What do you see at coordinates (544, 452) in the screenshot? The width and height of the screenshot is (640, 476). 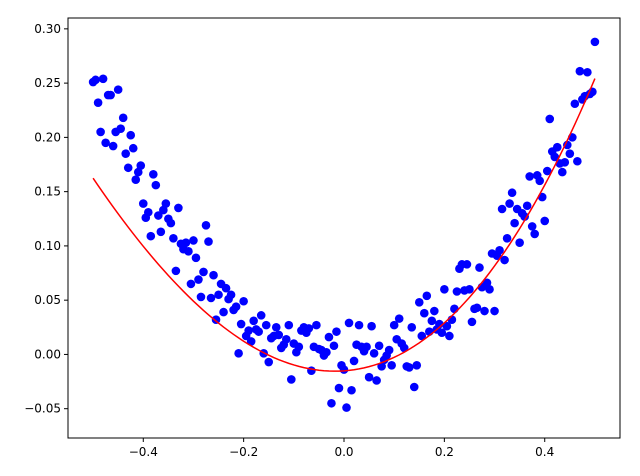 I see `x-tick-label: 0.4` at bounding box center [544, 452].